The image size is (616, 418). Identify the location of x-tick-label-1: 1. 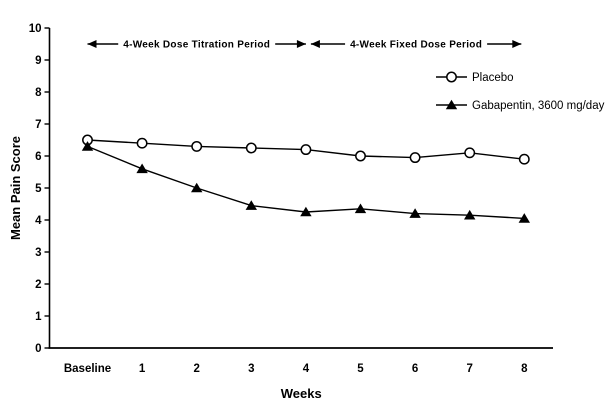
(142, 369).